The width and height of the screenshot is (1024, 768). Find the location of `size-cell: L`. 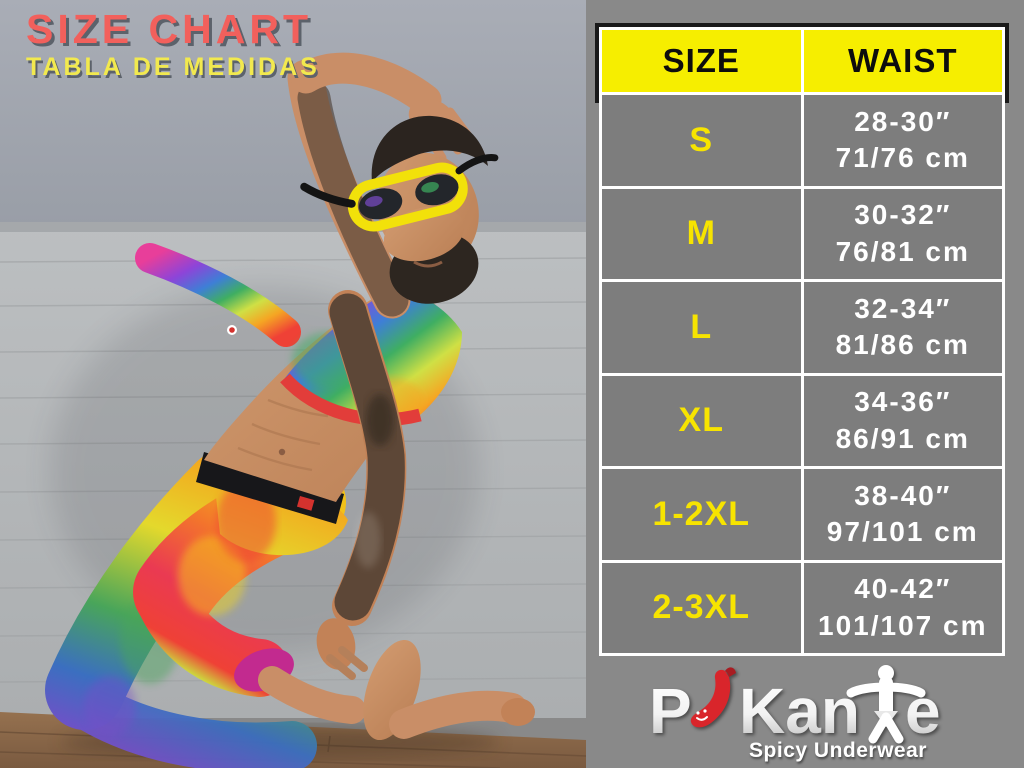

size-cell: L is located at coordinates (701, 327).